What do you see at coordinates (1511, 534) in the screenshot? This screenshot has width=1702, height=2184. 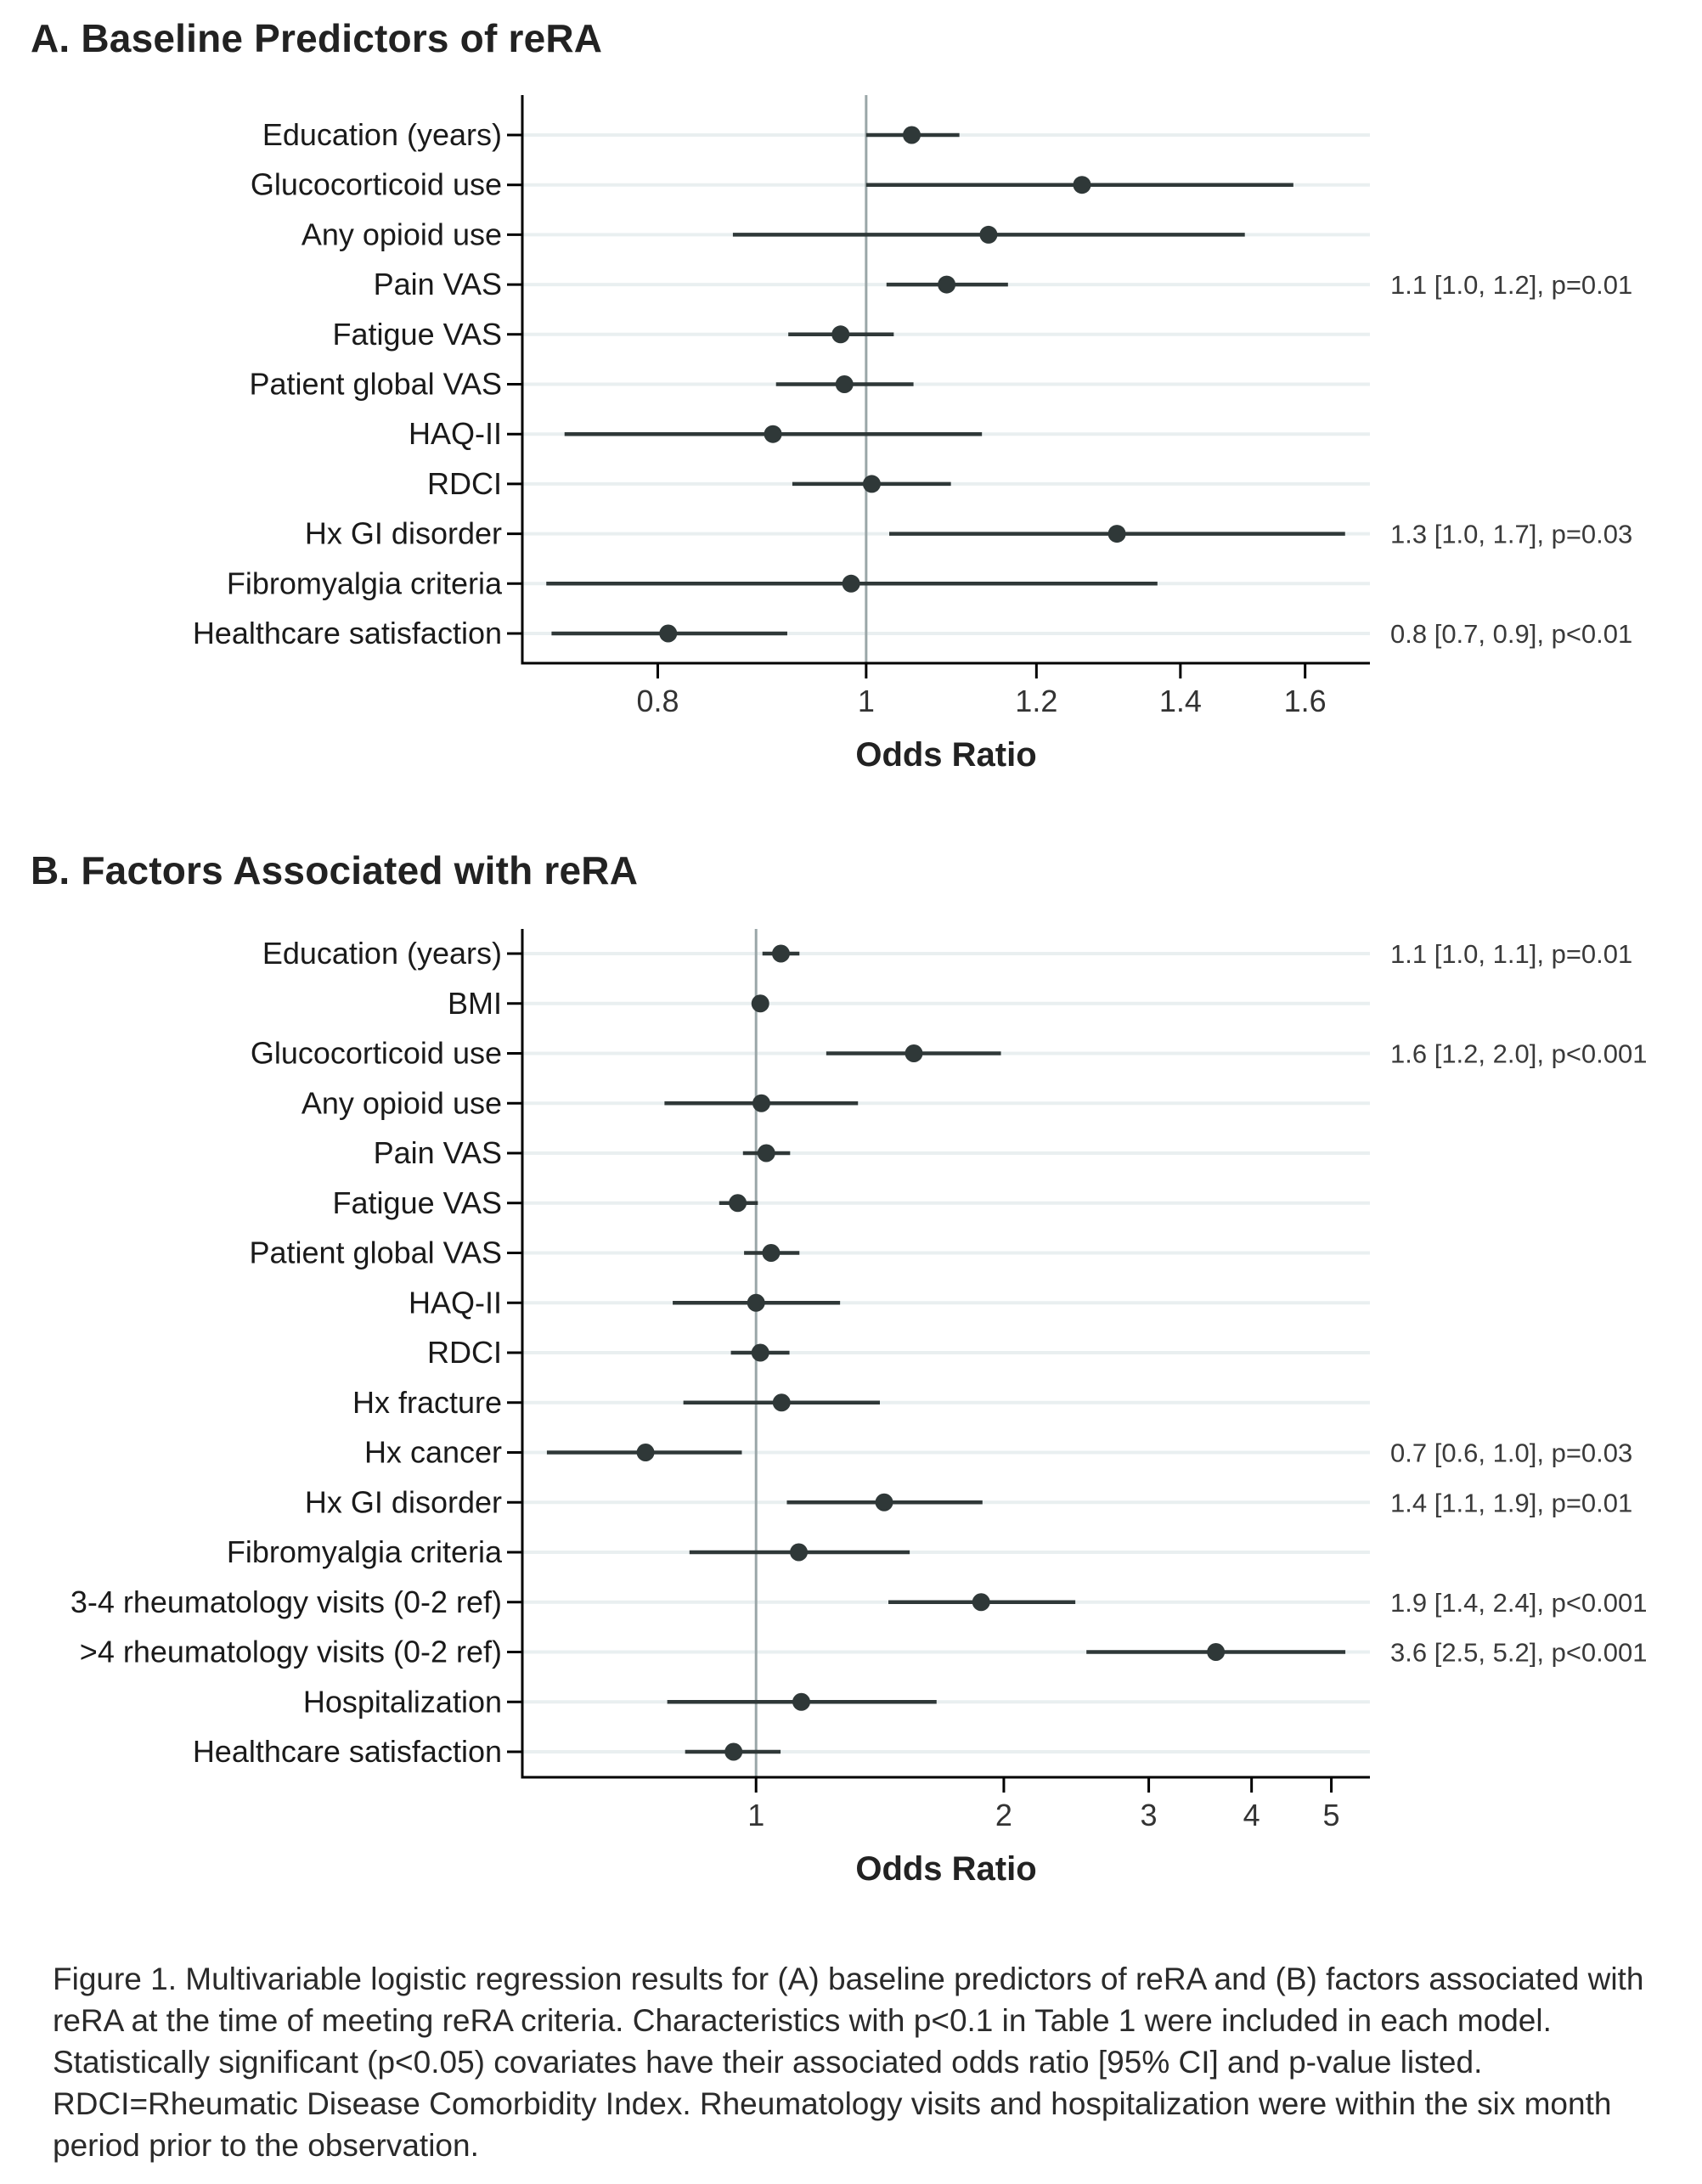 I see `odds-ratio-annotation: 1.3 [1.0, 1.7], p=0.03` at bounding box center [1511, 534].